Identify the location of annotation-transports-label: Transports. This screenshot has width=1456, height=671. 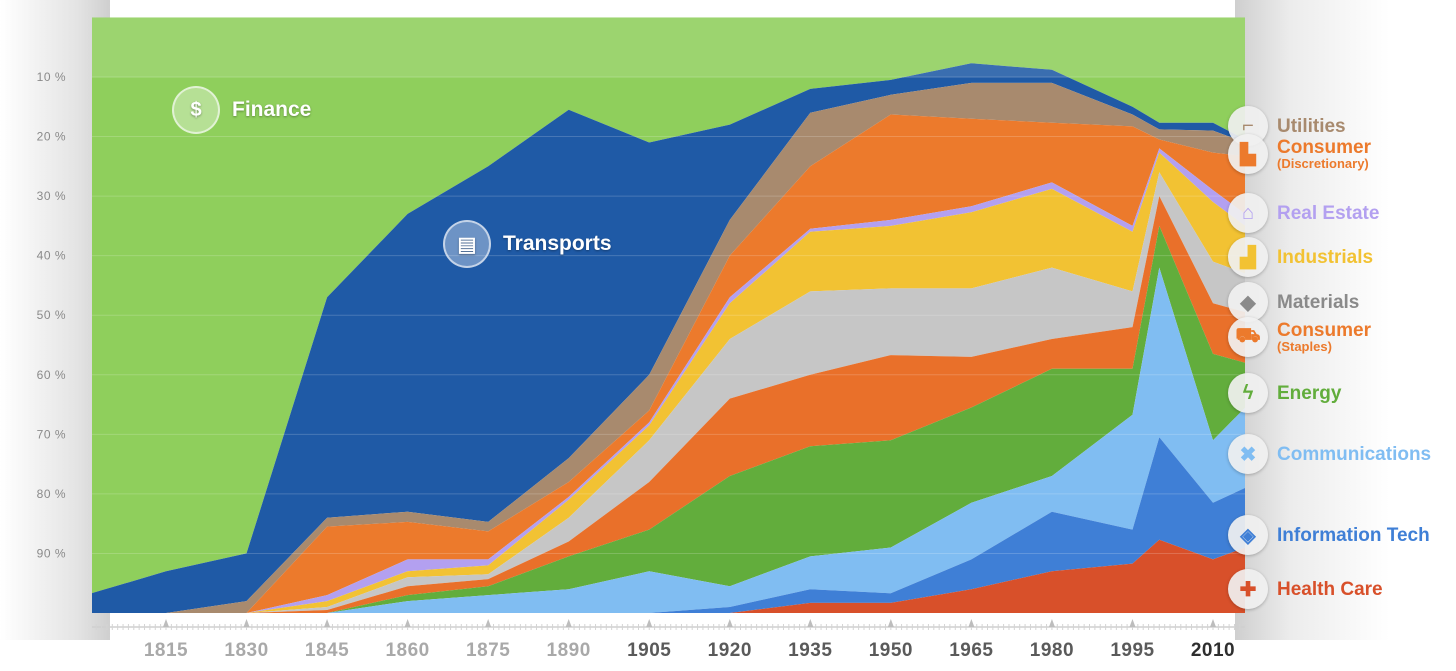
(557, 243).